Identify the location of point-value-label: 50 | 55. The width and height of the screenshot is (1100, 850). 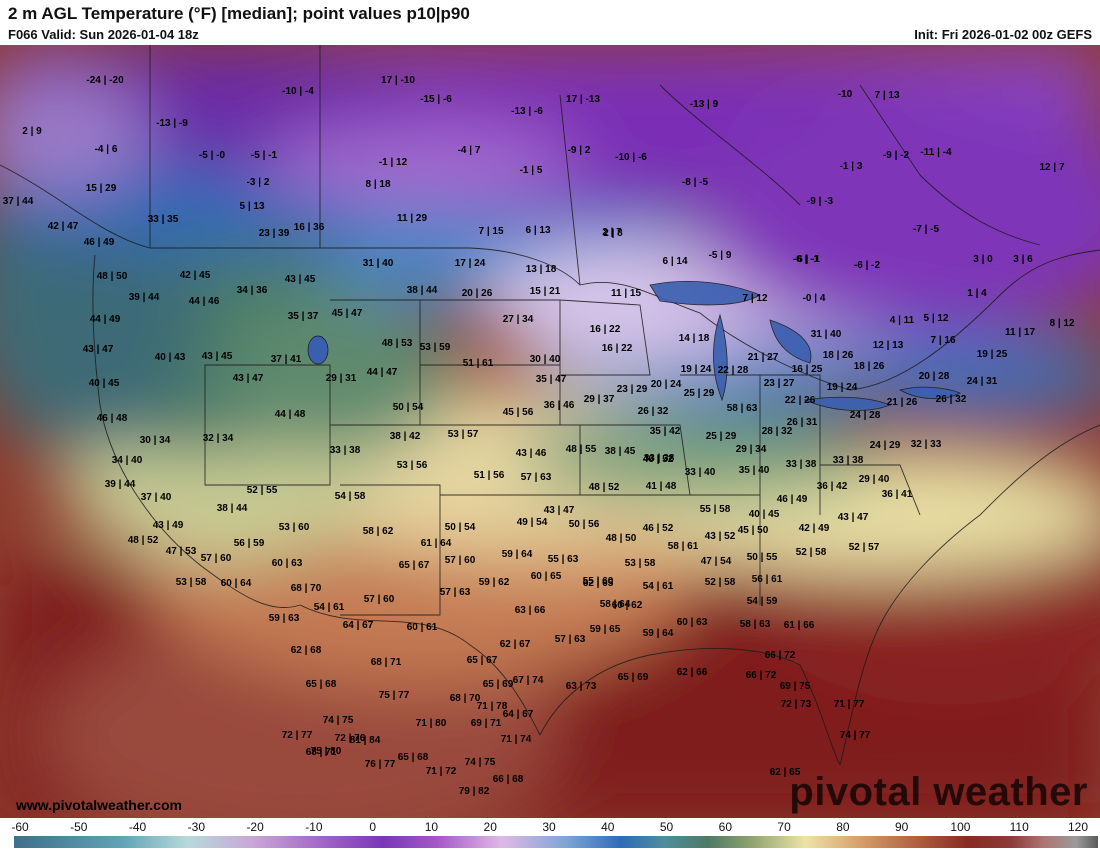
(762, 557).